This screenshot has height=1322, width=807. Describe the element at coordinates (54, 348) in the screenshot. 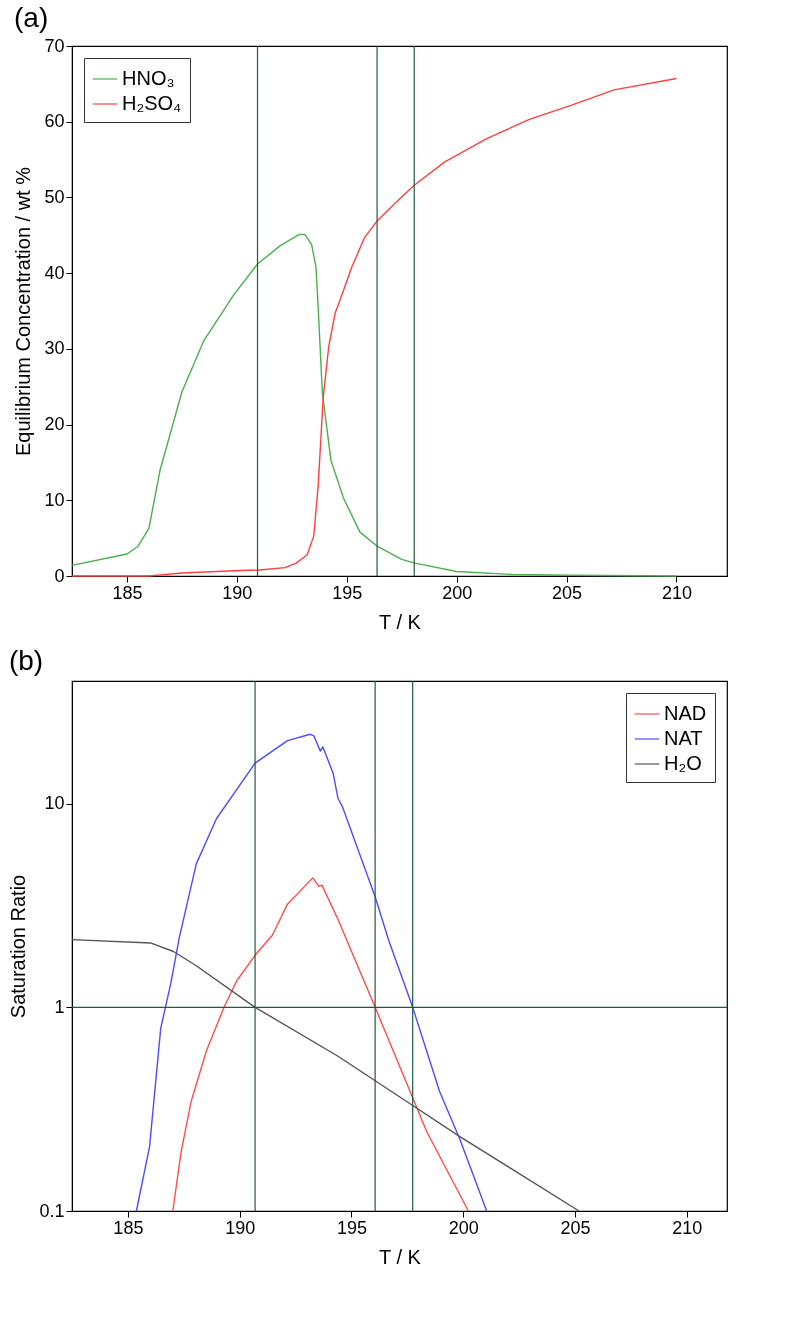

I see `y-tick-label: 30` at that location.